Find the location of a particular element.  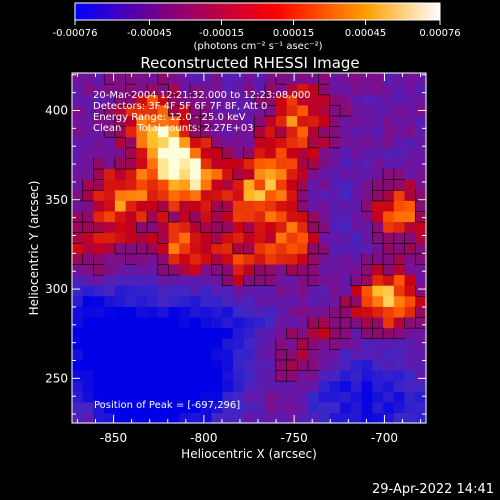

colorbar-tick-label: 0.00076 is located at coordinates (439, 33).